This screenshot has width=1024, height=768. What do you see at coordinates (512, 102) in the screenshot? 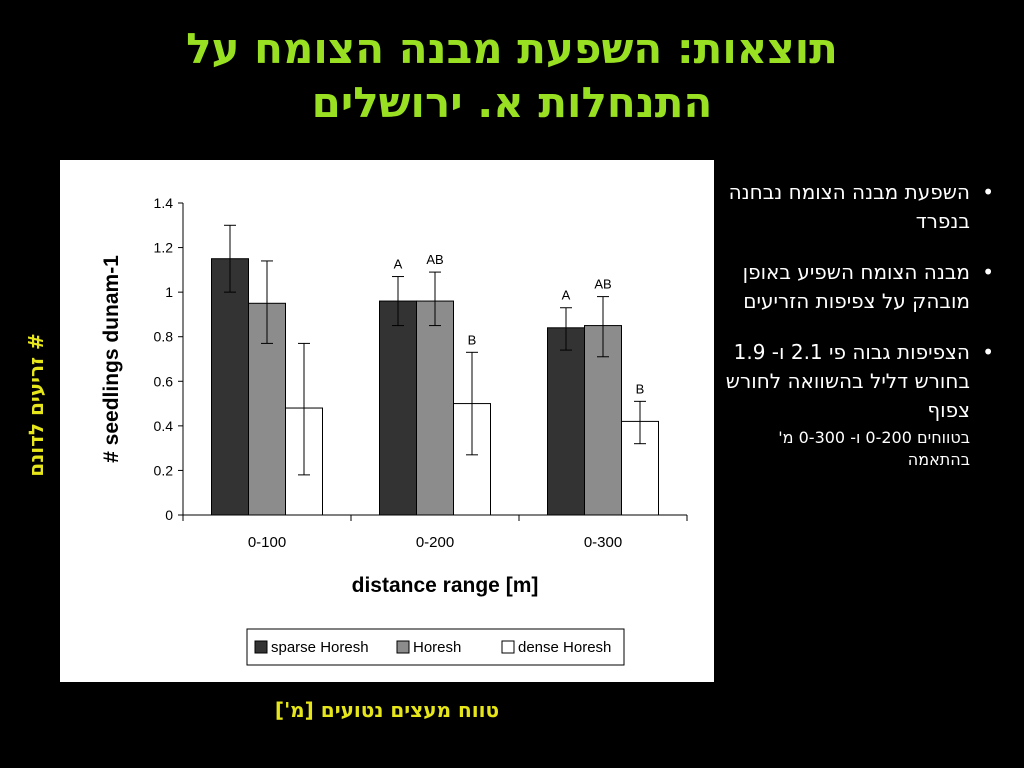
I see `slide-title-line2: התנחלות א. ירושלים` at bounding box center [512, 102].